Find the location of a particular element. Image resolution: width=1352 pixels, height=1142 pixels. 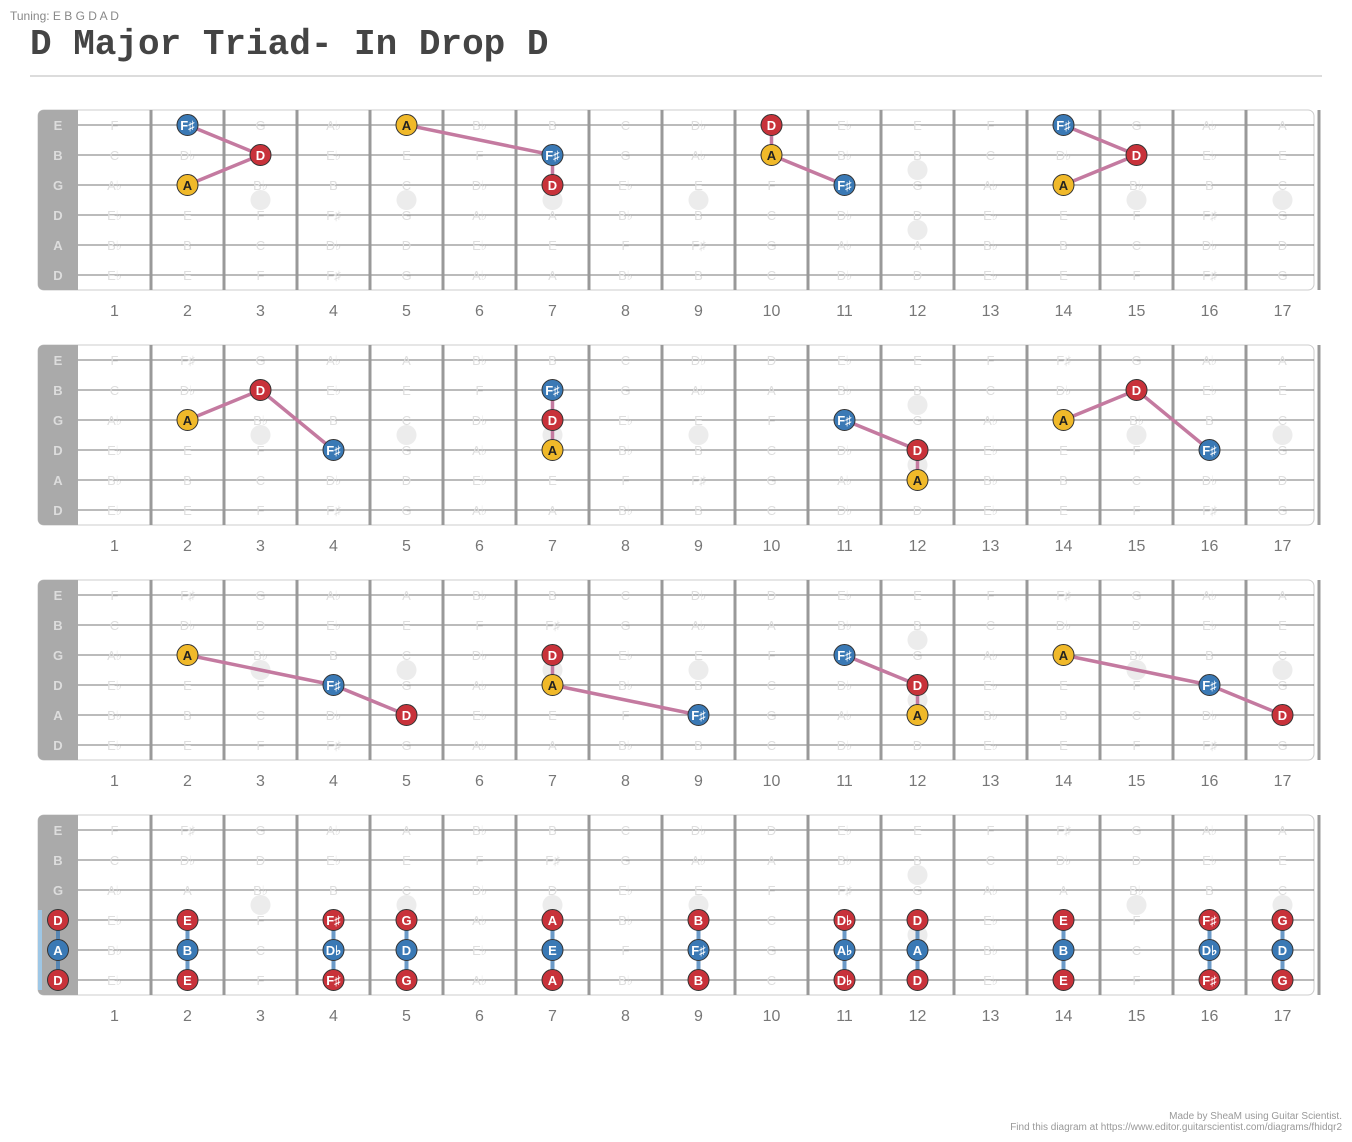

string-name-label: D is located at coordinates (57, 215).